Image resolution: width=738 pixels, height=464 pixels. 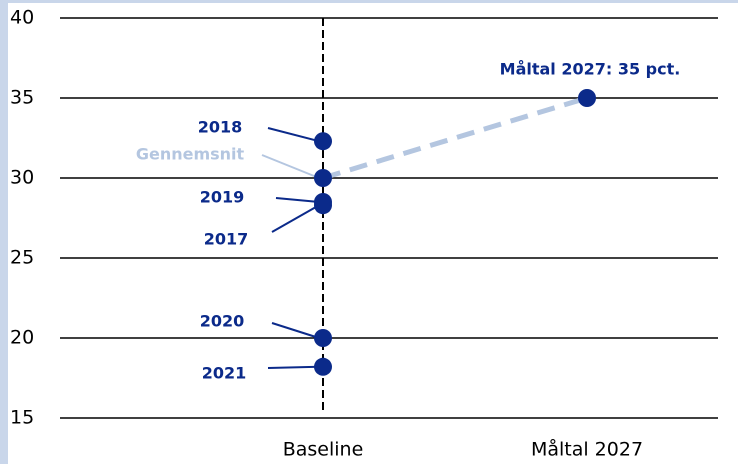 I want to click on point-label: 2017, so click(x=226, y=239).